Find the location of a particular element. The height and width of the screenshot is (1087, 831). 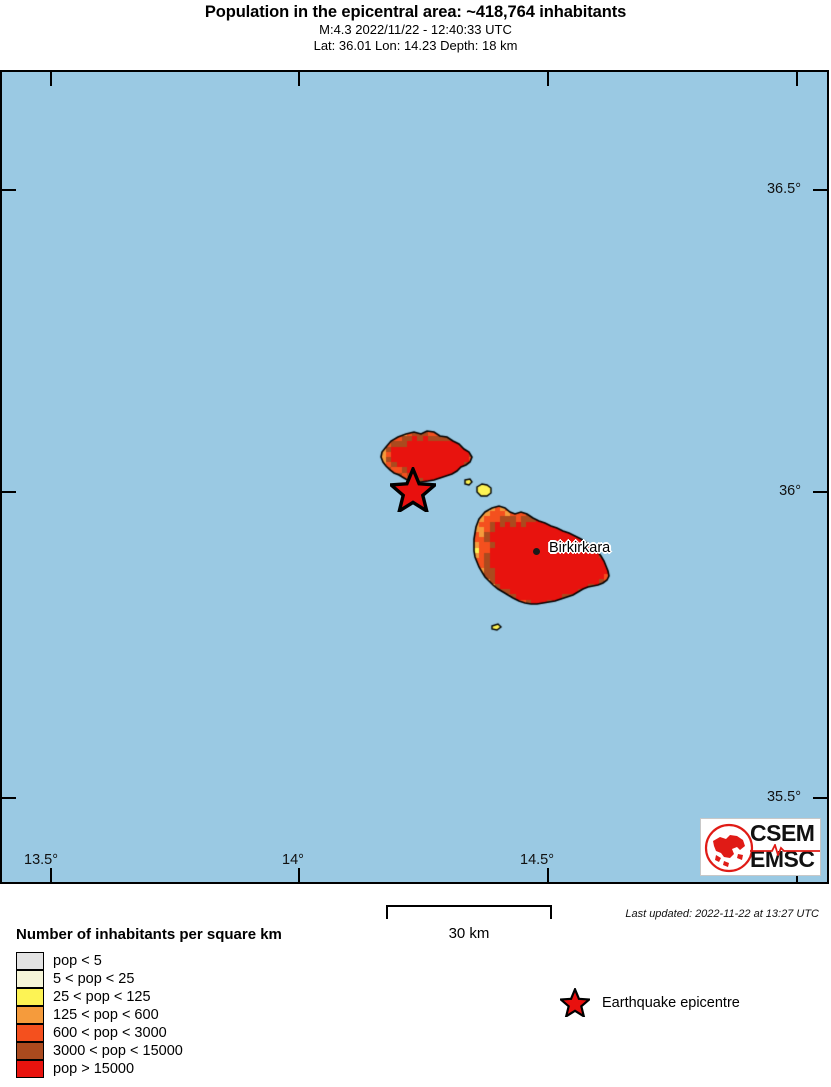

last-updated-text: Last updated: 2022-11-22 at 13:27 UTC is located at coordinates (722, 914).